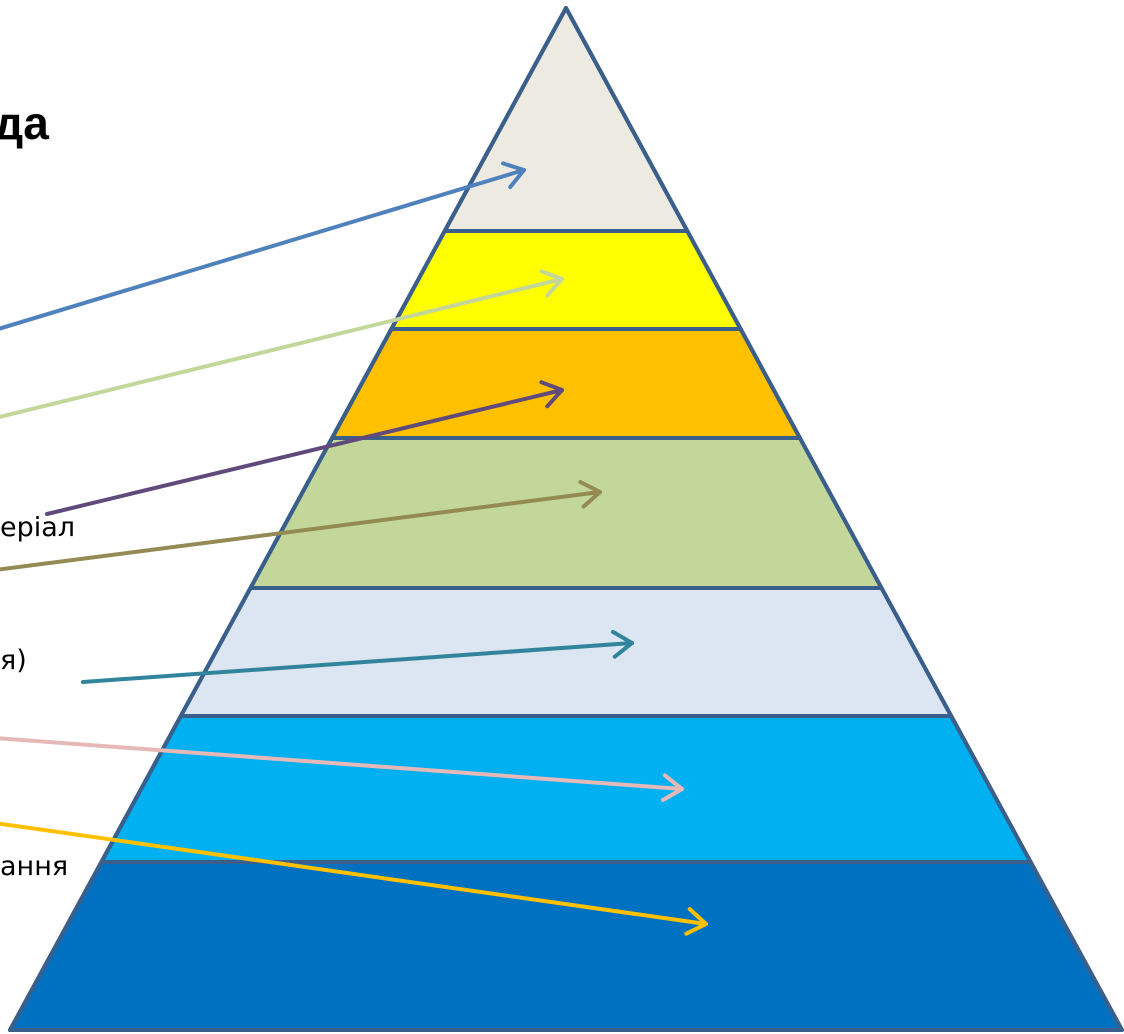  I want to click on arrow-7-head, so click(696, 921).